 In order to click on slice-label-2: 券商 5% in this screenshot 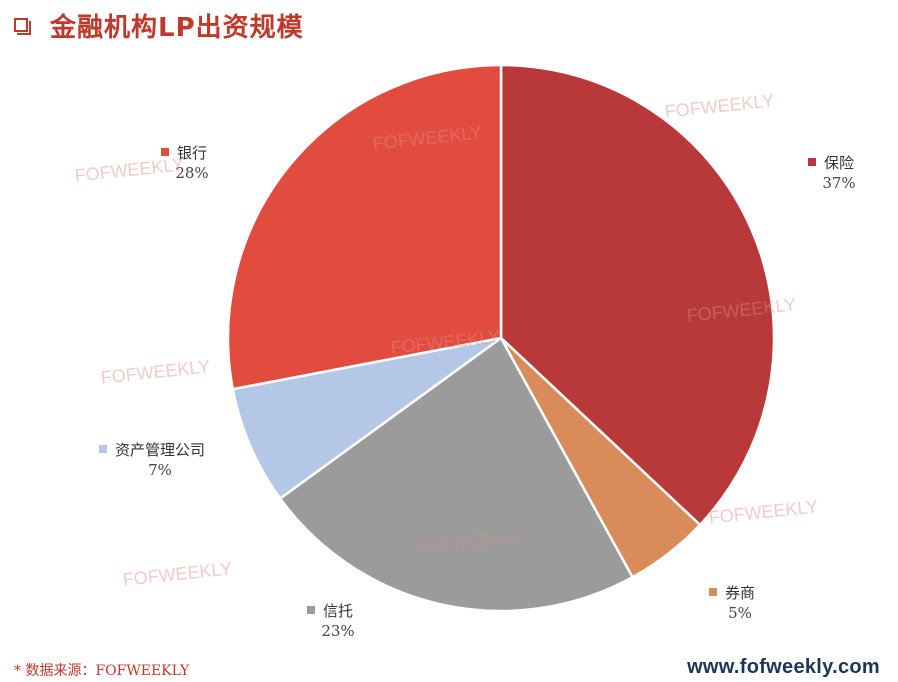, I will do `click(732, 603)`.